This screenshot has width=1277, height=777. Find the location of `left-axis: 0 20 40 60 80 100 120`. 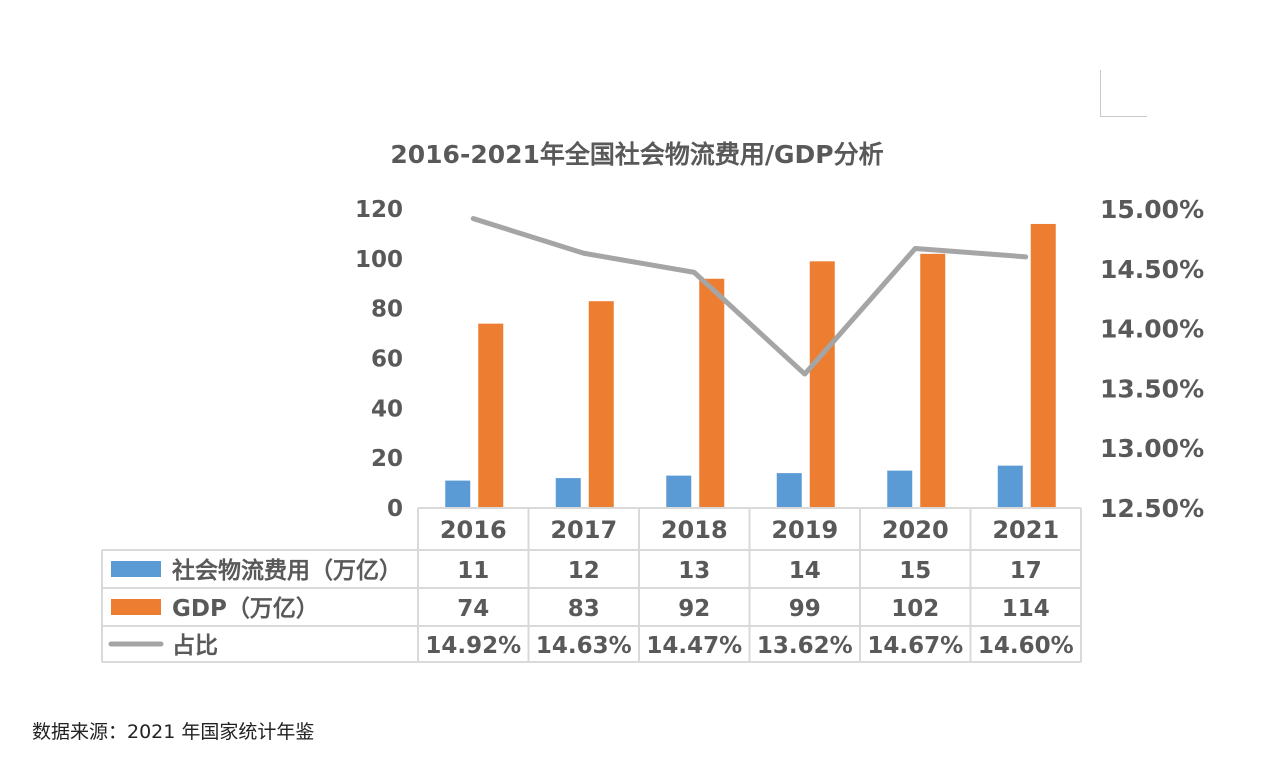

left-axis: 0 20 40 60 80 100 120 is located at coordinates (379, 359).